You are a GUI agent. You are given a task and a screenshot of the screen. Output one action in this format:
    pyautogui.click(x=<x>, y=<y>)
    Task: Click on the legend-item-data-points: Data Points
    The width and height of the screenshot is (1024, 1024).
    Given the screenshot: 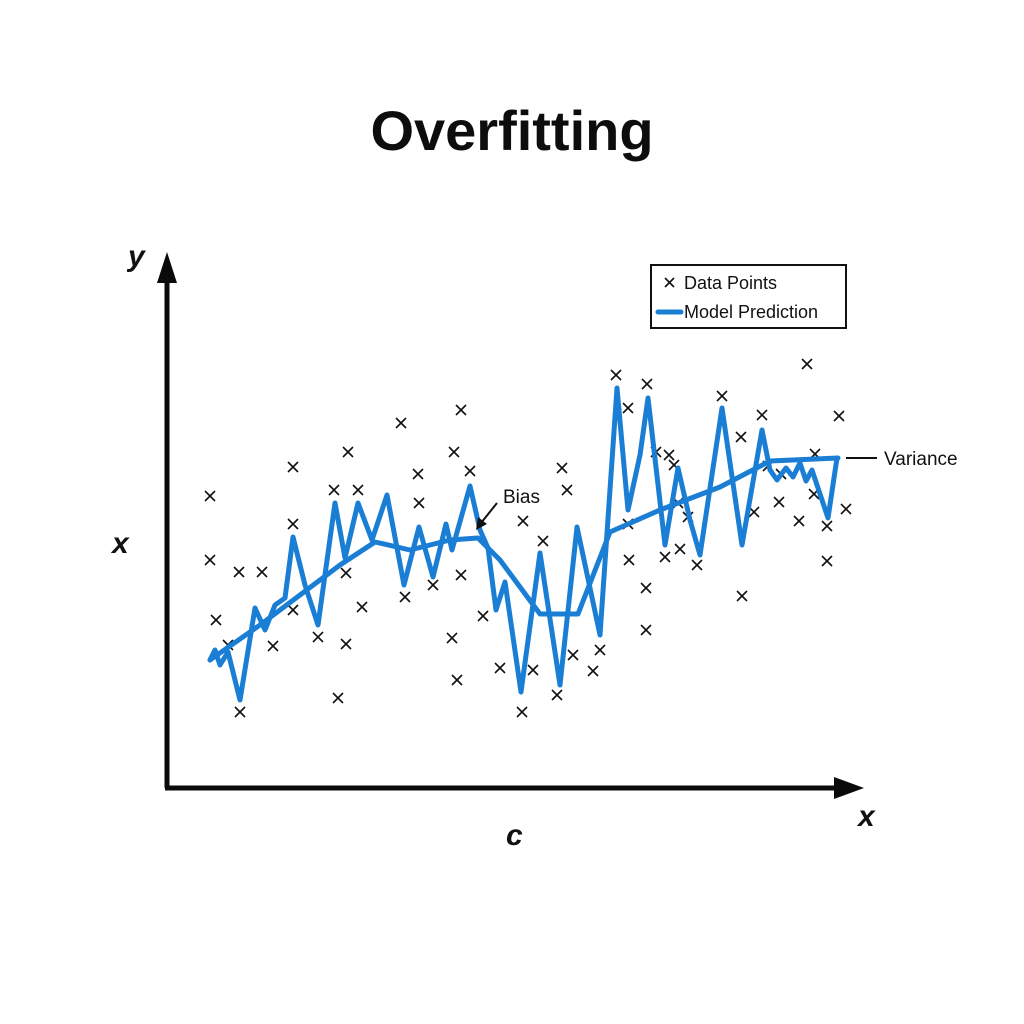 What is the action you would take?
    pyautogui.click(x=720, y=283)
    